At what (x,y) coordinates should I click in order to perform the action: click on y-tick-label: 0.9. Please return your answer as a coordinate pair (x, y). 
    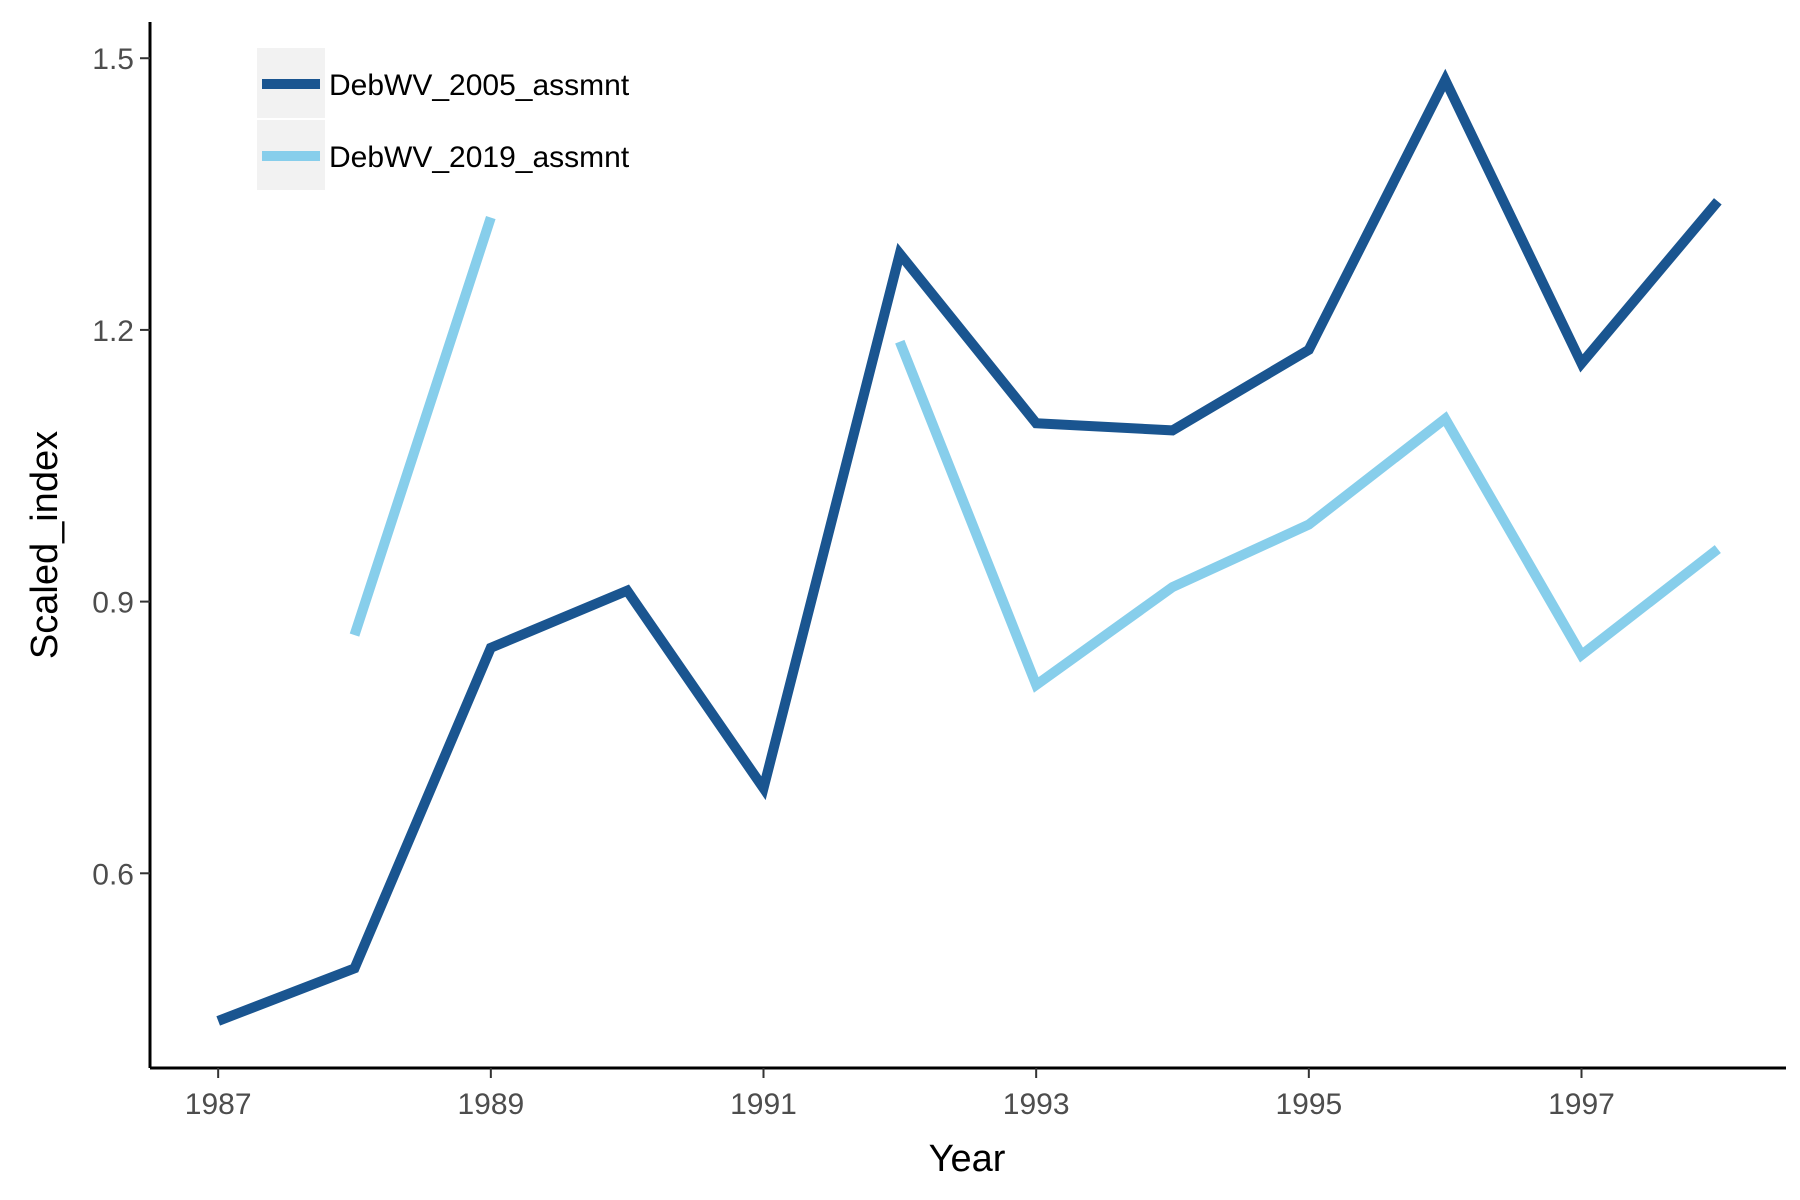
    Looking at the image, I should click on (113, 603).